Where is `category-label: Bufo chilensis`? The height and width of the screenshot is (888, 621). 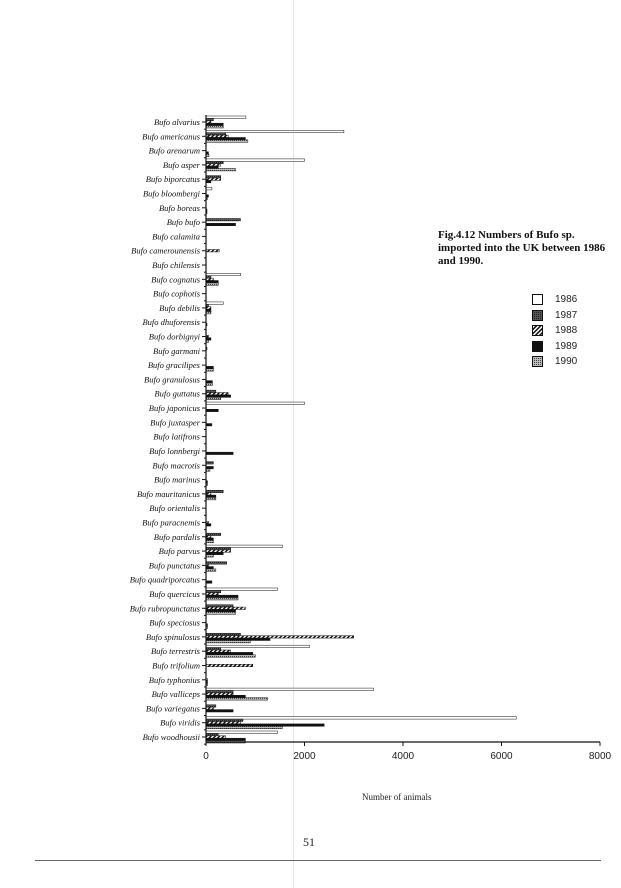
category-label: Bufo chilensis is located at coordinates (176, 265).